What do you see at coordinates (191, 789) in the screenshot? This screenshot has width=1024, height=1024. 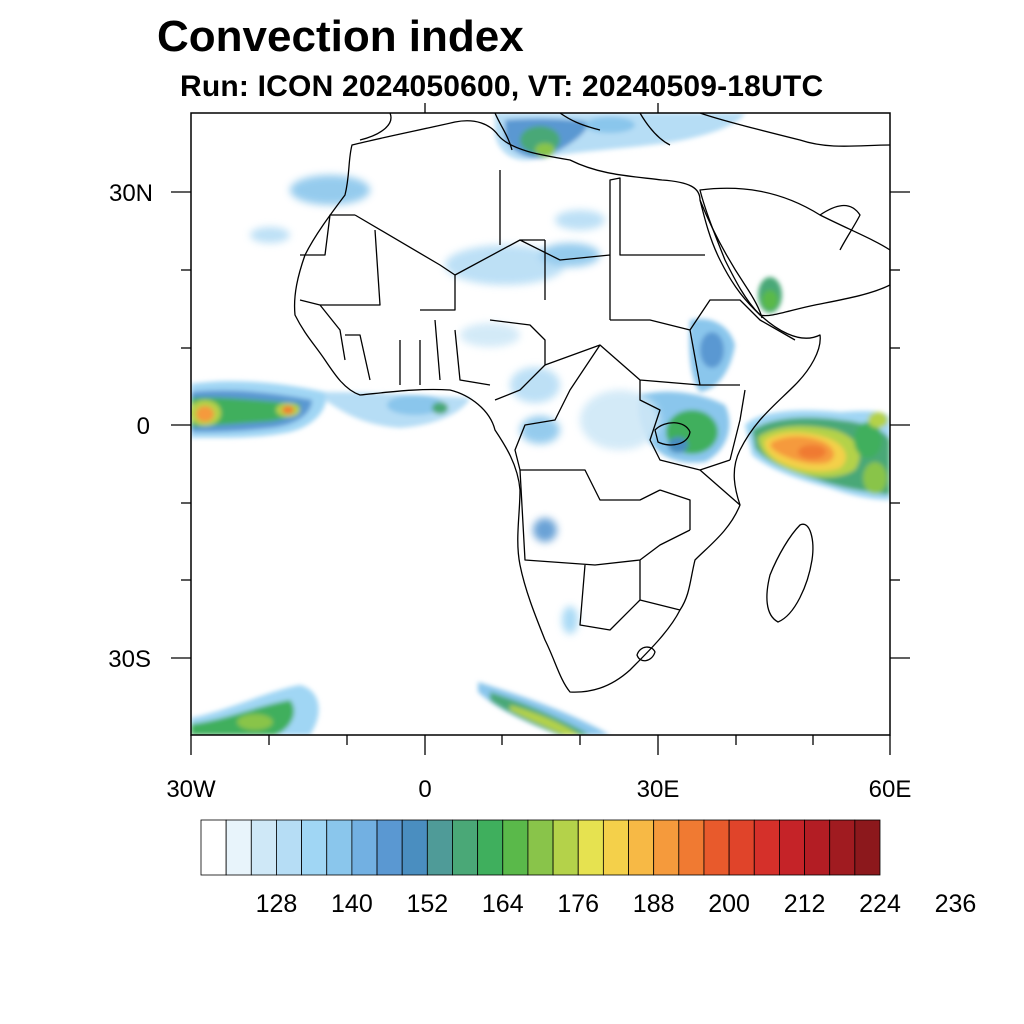 I see `lon-label-30w: 30W` at bounding box center [191, 789].